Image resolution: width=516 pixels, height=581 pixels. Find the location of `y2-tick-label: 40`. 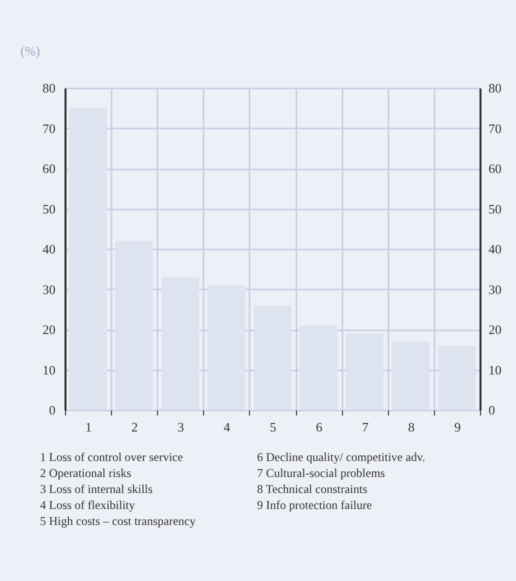

y2-tick-label: 40 is located at coordinates (495, 249).